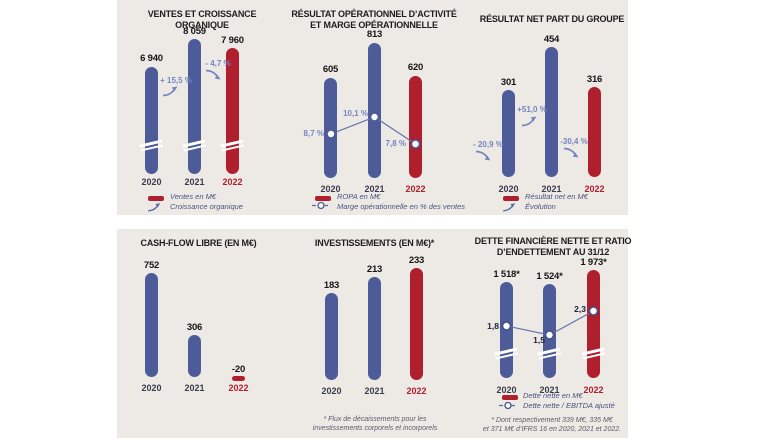 This screenshot has height=443, width=760. Describe the element at coordinates (549, 276) in the screenshot. I see `value-label-2021: 1 524*` at that location.